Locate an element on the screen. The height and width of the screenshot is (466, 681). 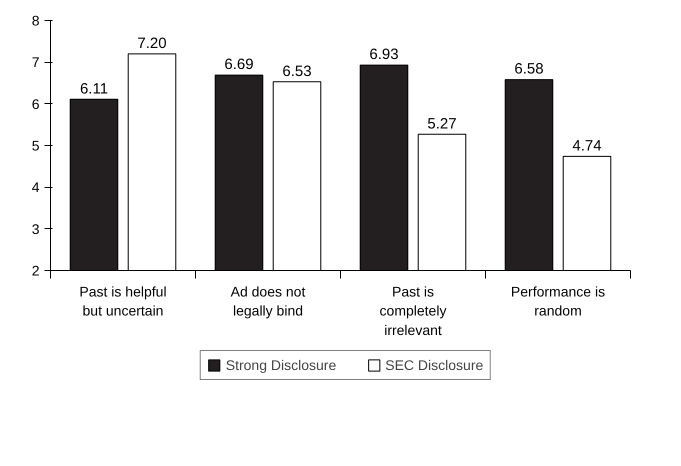
y-tick-label: 7 is located at coordinates (36, 62).